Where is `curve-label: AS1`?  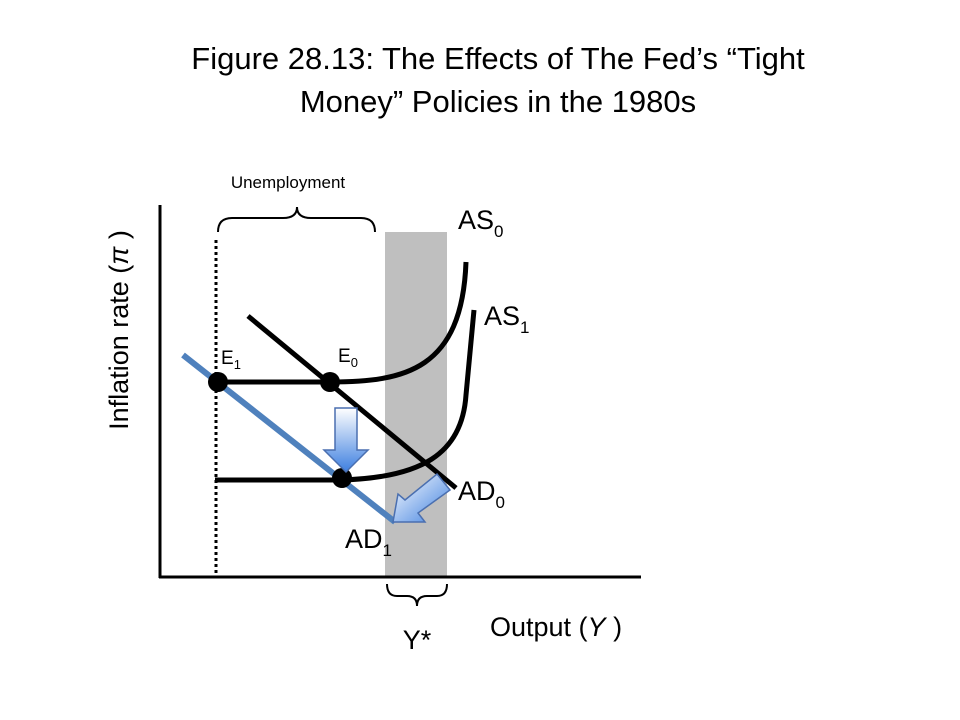
curve-label: AS1 is located at coordinates (507, 319).